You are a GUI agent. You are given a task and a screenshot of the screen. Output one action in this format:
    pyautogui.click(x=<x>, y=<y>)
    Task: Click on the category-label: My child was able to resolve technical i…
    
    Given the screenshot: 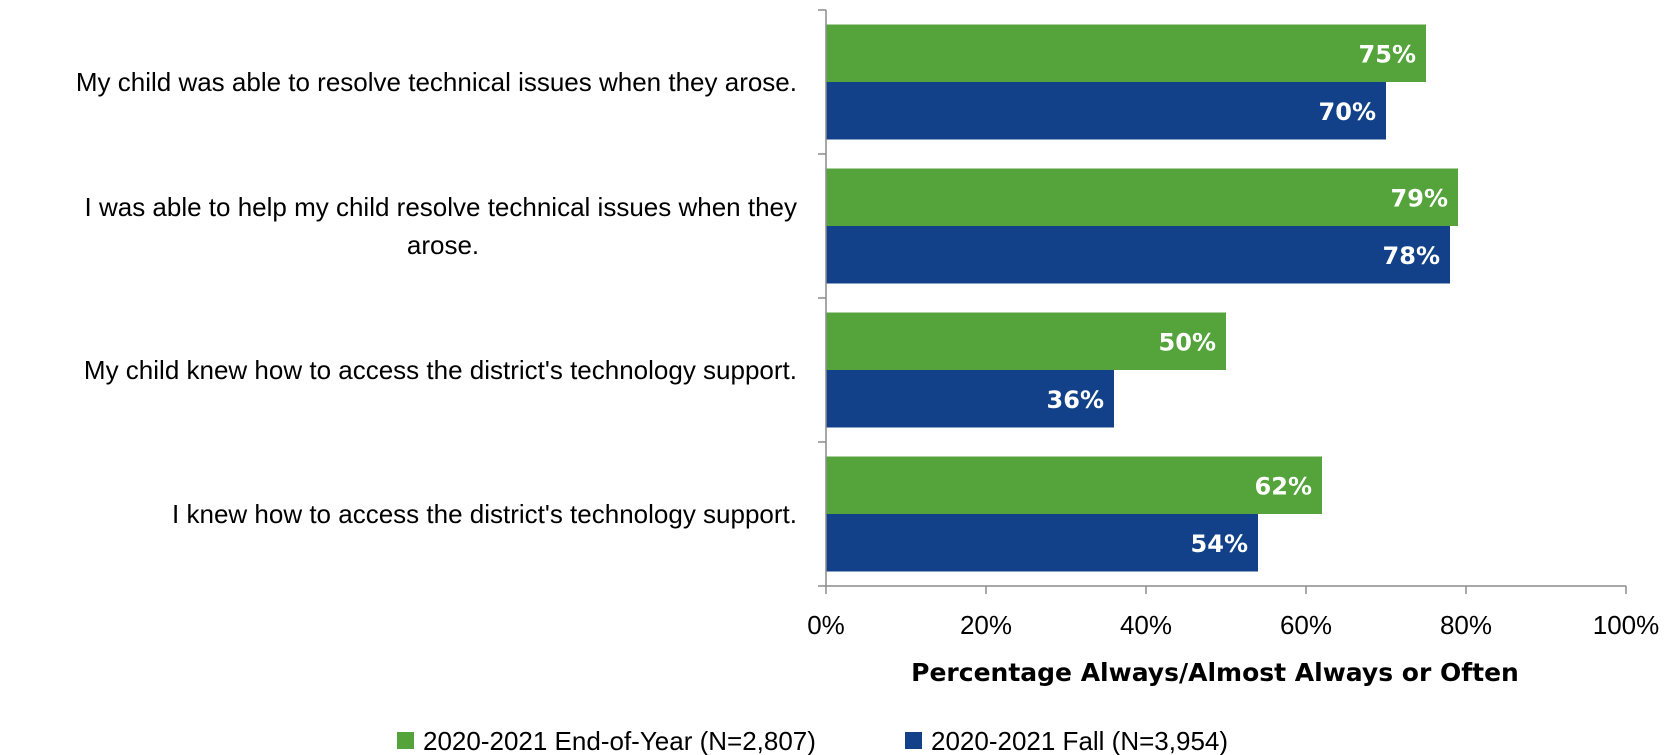 What is the action you would take?
    pyautogui.click(x=436, y=82)
    